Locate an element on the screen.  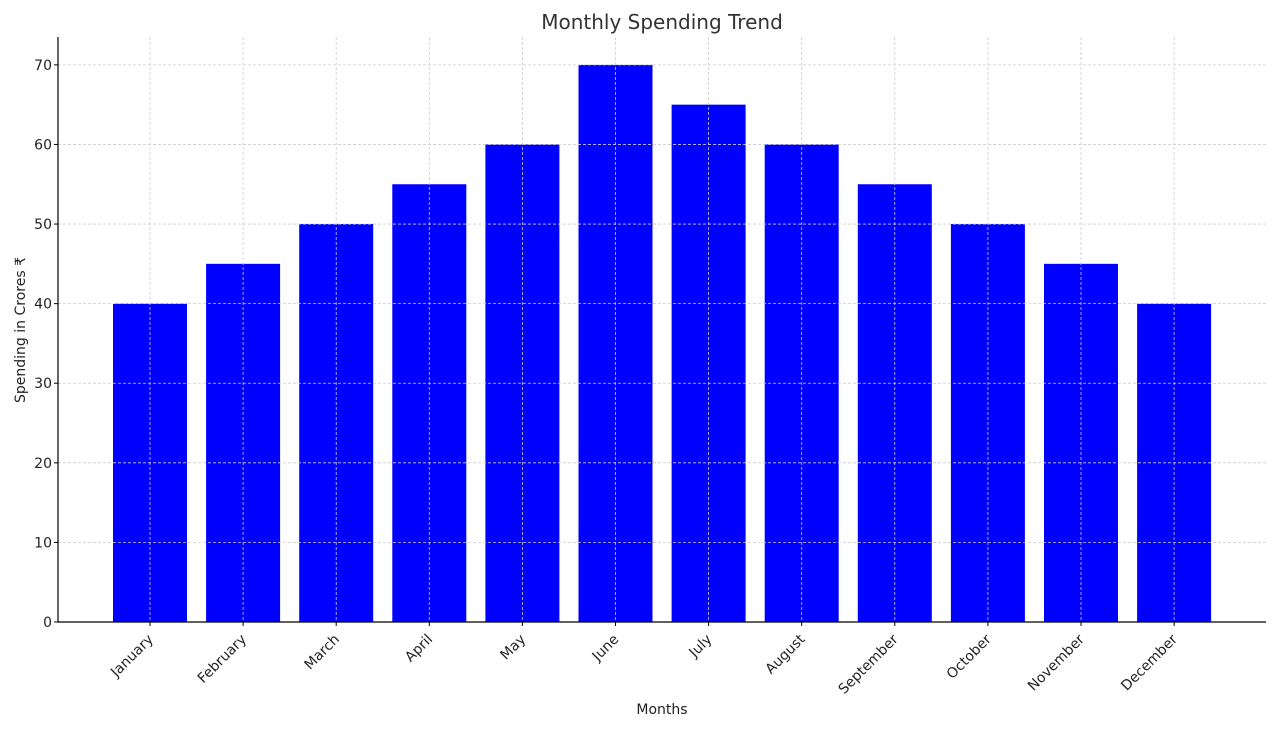
x-tick-label: October is located at coordinates (969, 656).